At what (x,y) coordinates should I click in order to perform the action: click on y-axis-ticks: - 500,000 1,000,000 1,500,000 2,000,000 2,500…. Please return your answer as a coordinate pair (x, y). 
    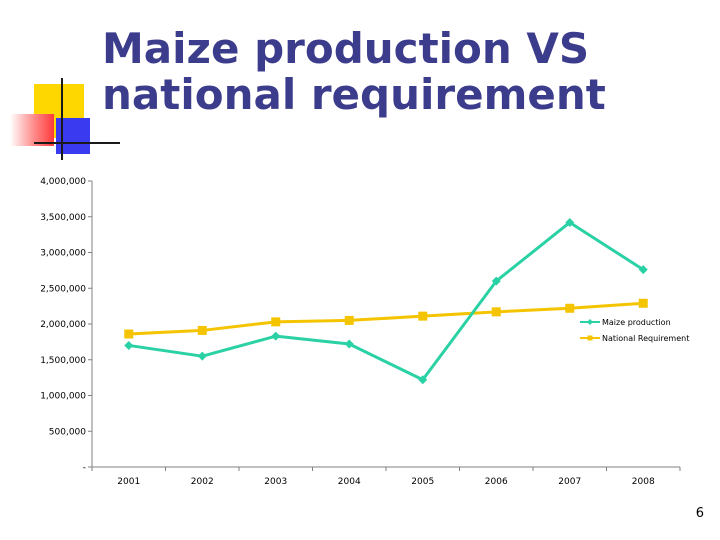
    Looking at the image, I should click on (66, 325).